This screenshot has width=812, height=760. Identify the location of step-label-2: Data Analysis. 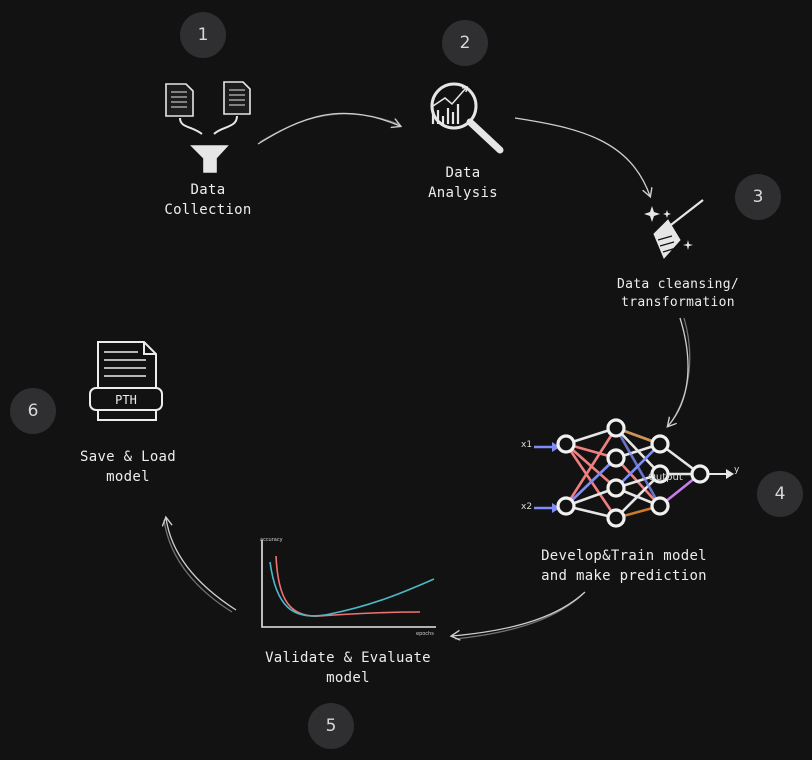
(463, 183).